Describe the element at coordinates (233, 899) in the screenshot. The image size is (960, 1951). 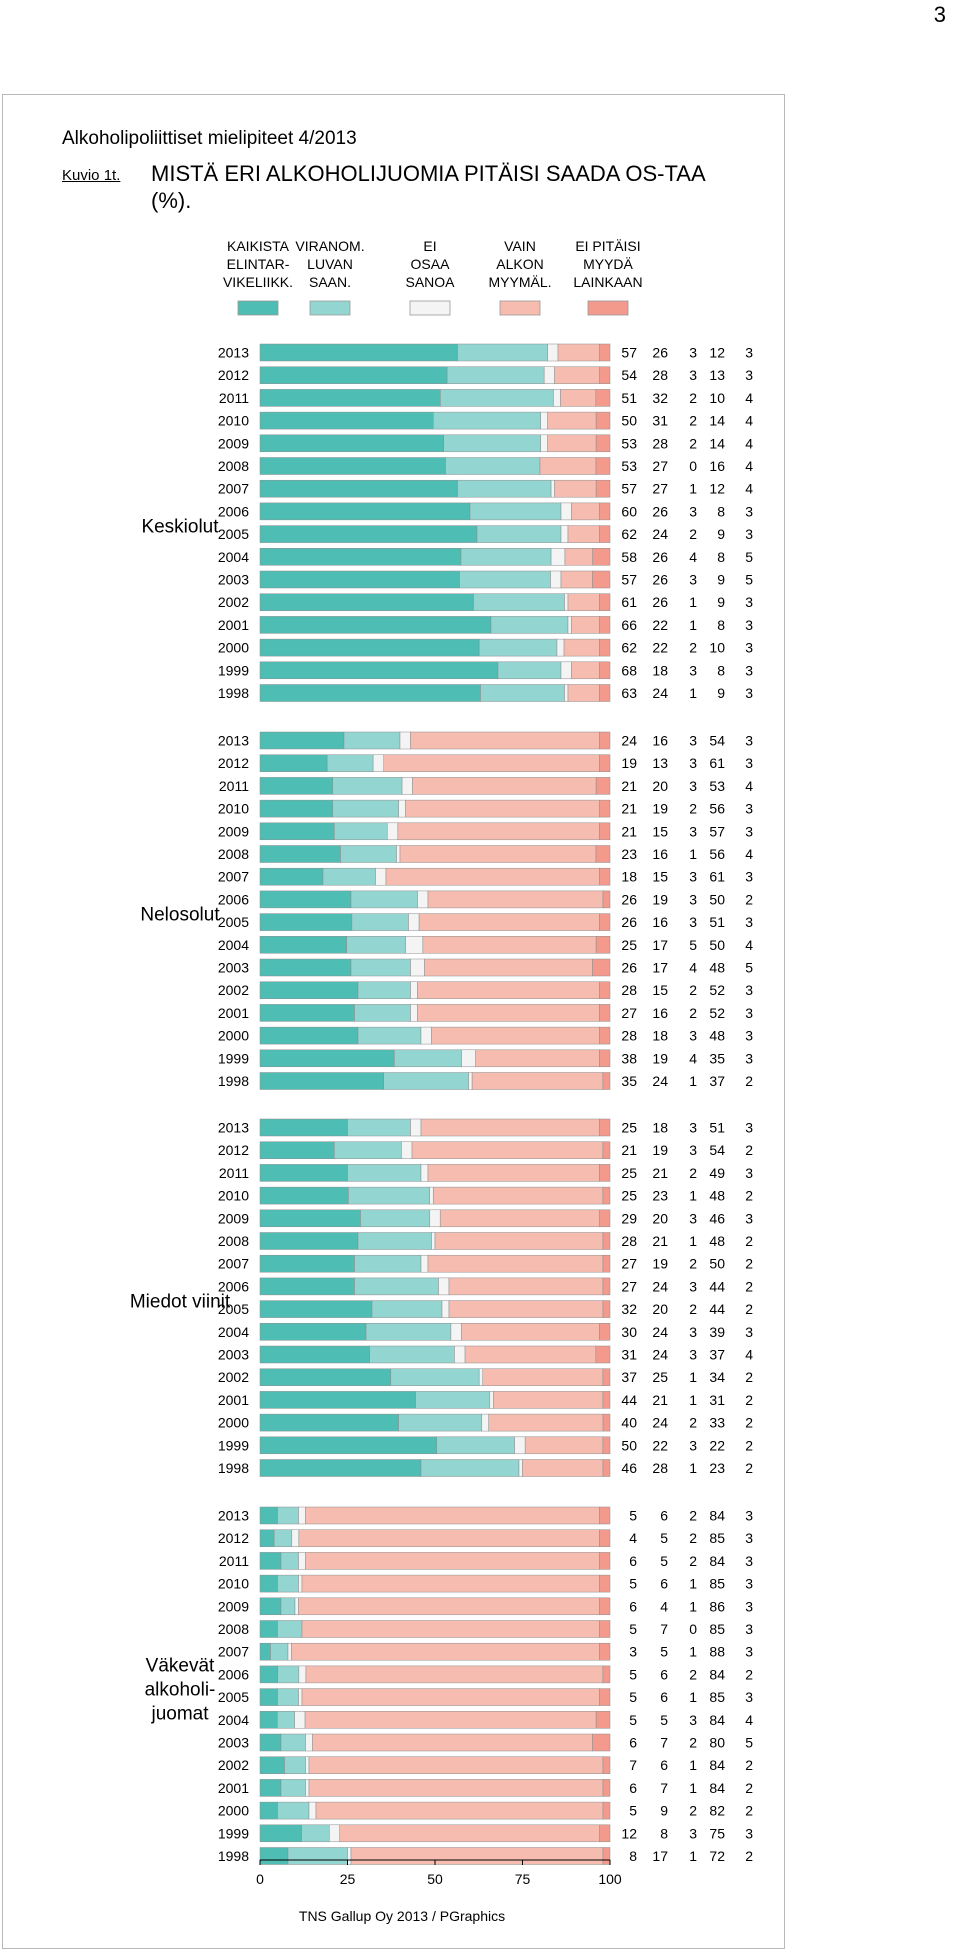
I see `year-label: 2006` at that location.